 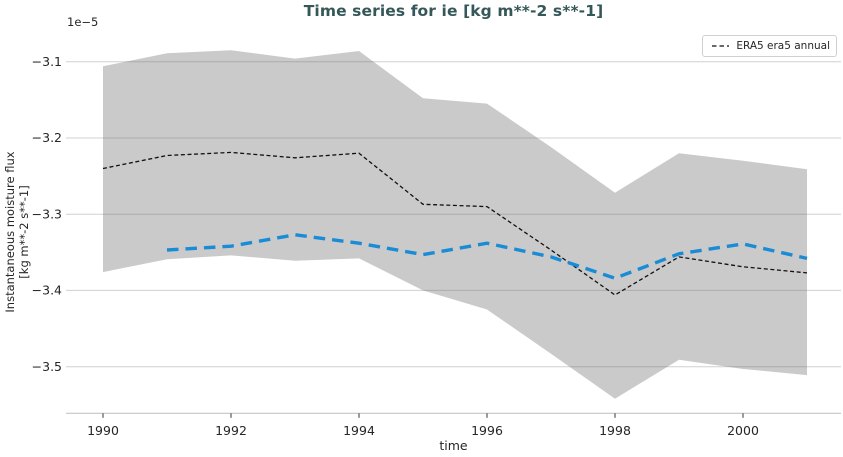 What do you see at coordinates (743, 430) in the screenshot?
I see `x-tick-label: 2000` at bounding box center [743, 430].